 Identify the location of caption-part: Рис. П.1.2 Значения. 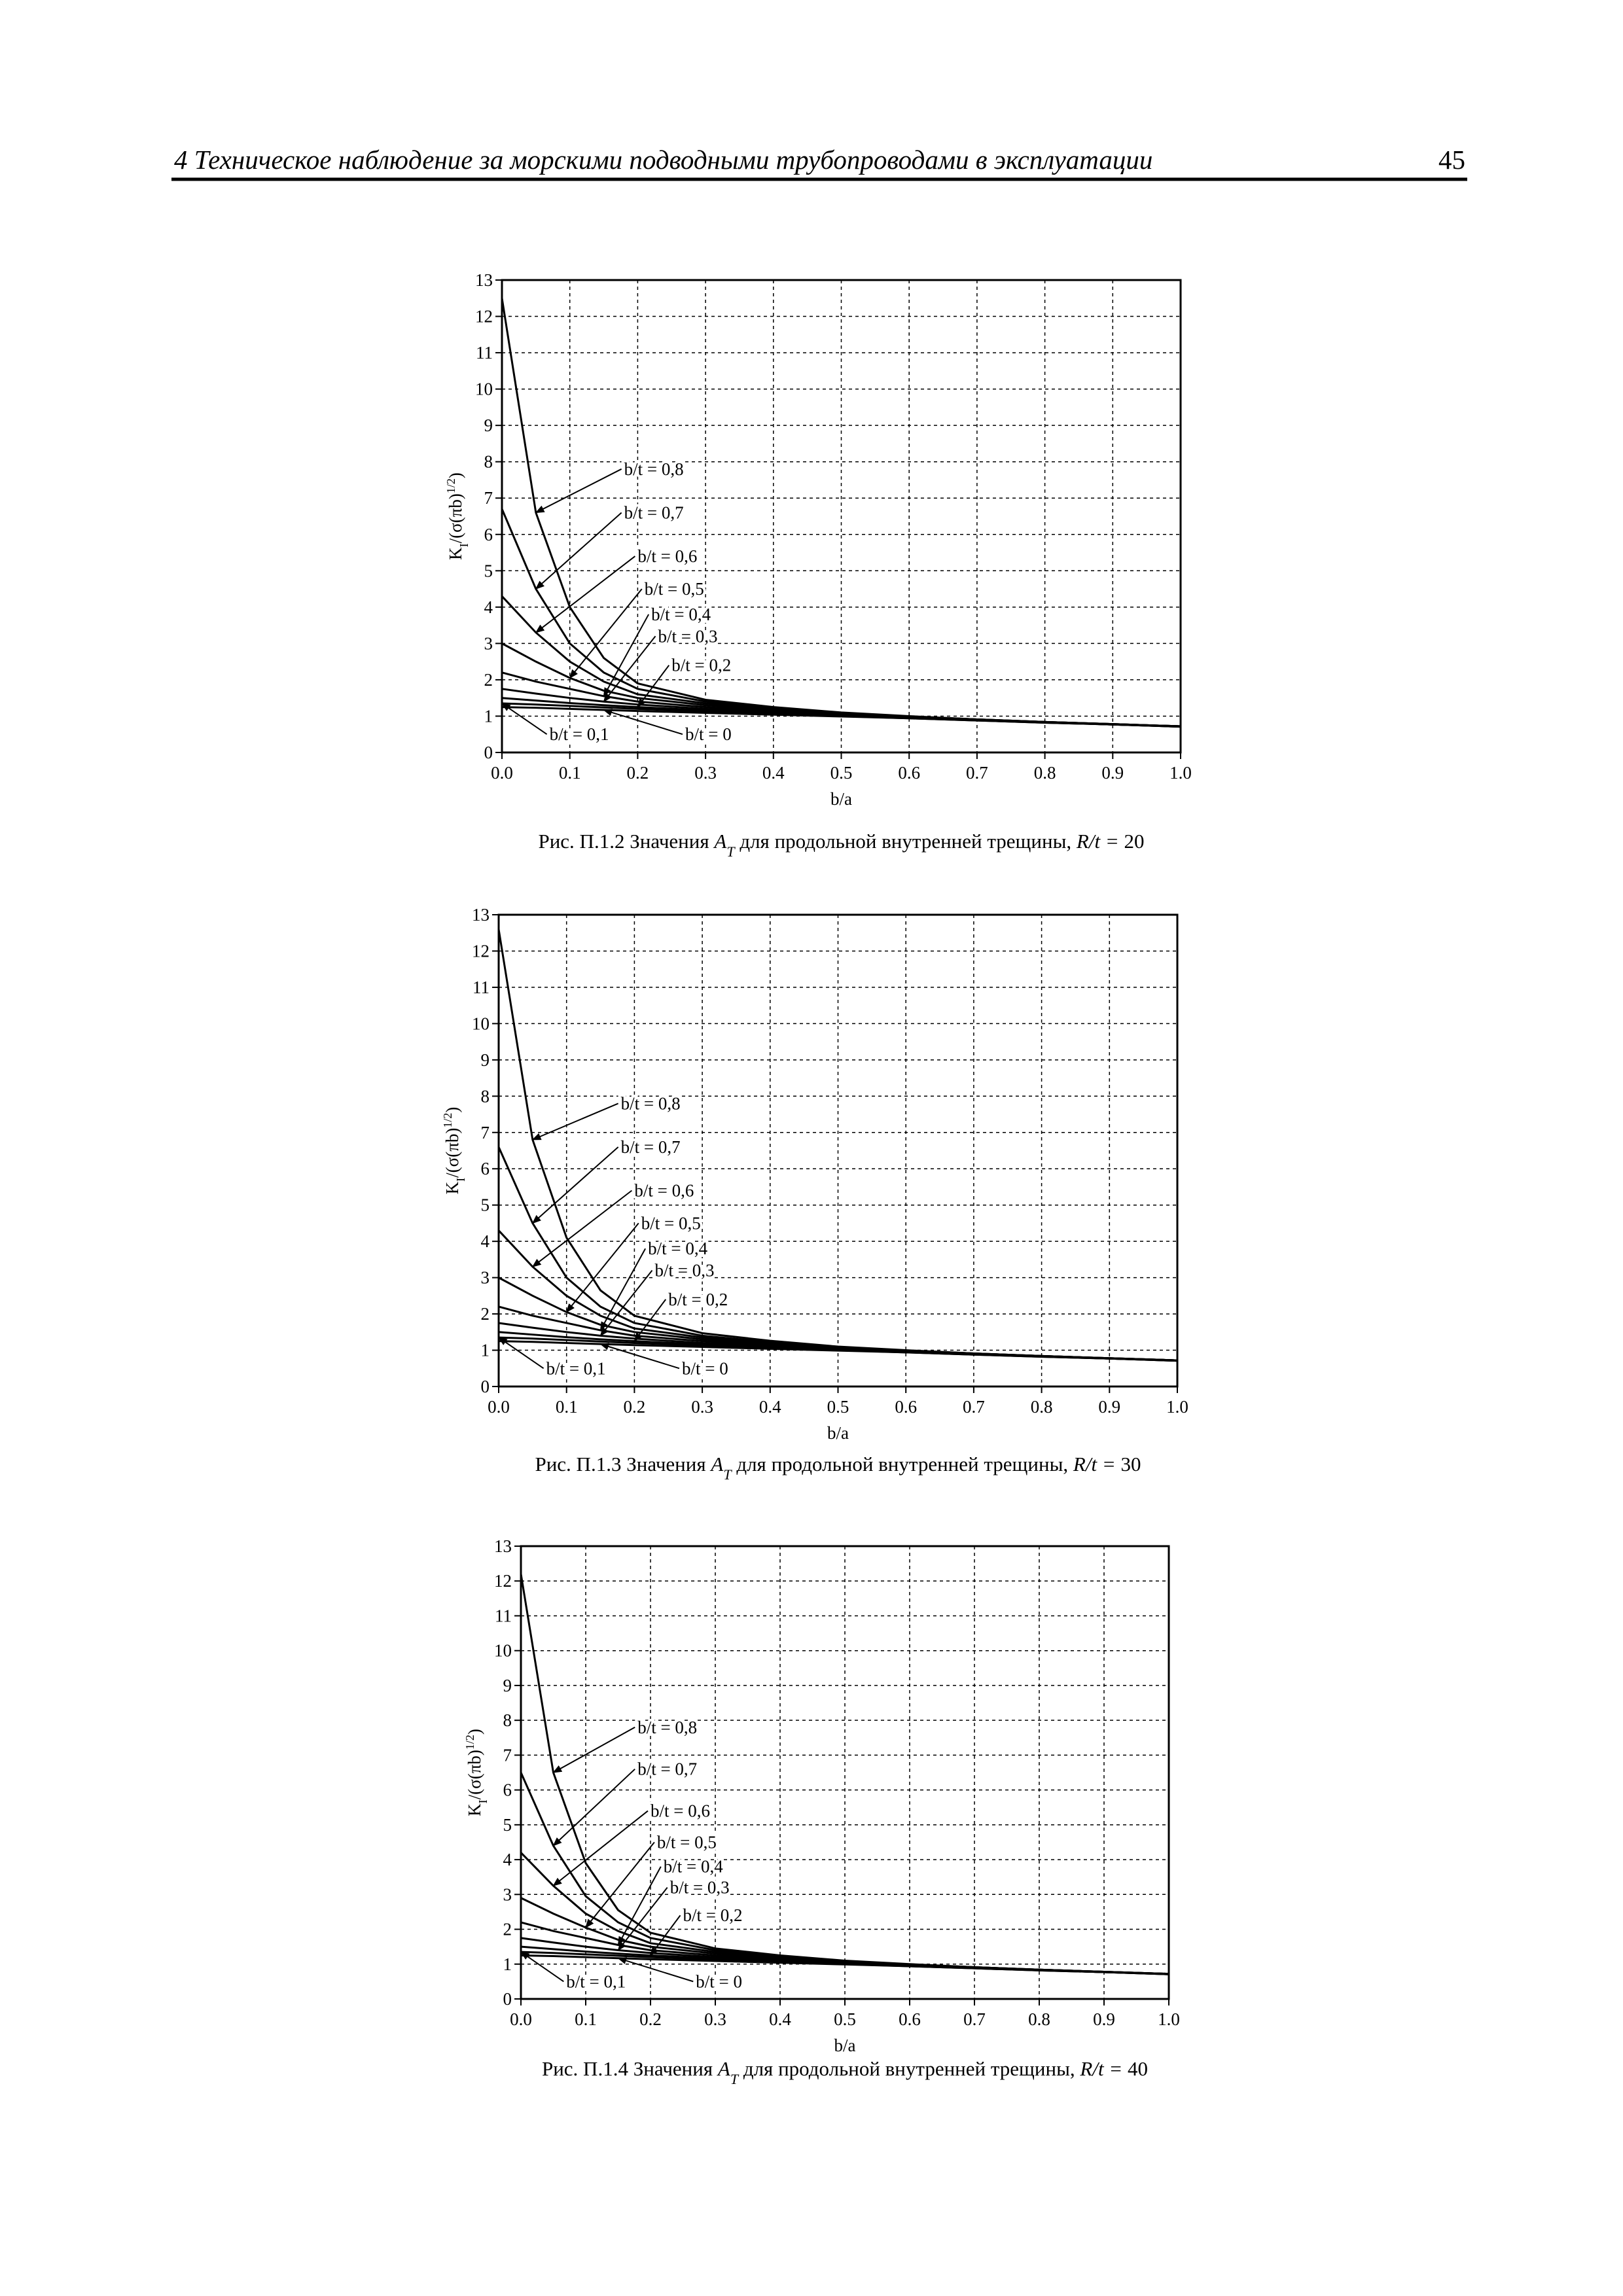
(623, 842).